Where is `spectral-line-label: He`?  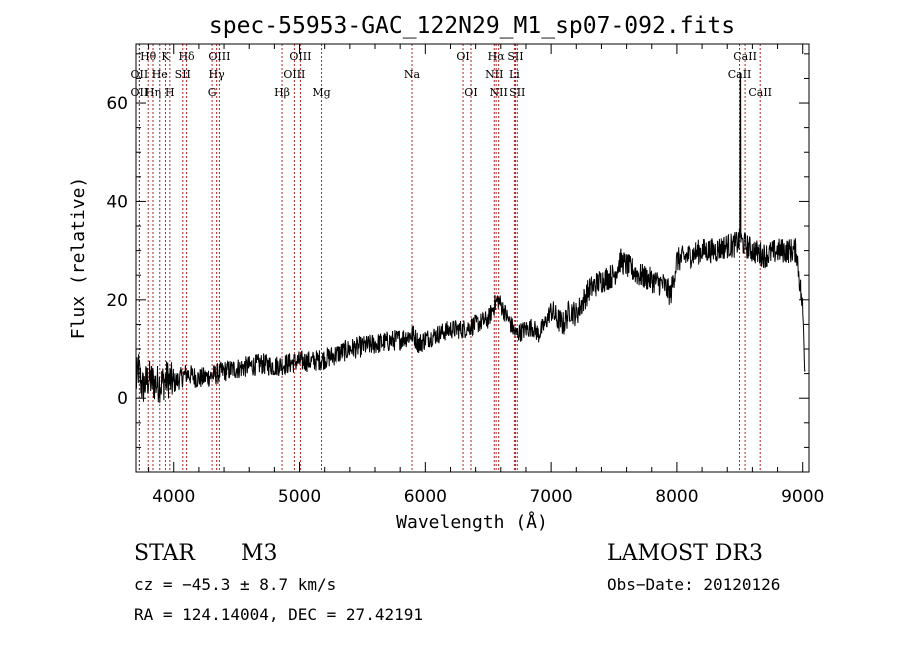
spectral-line-label: He is located at coordinates (160, 74).